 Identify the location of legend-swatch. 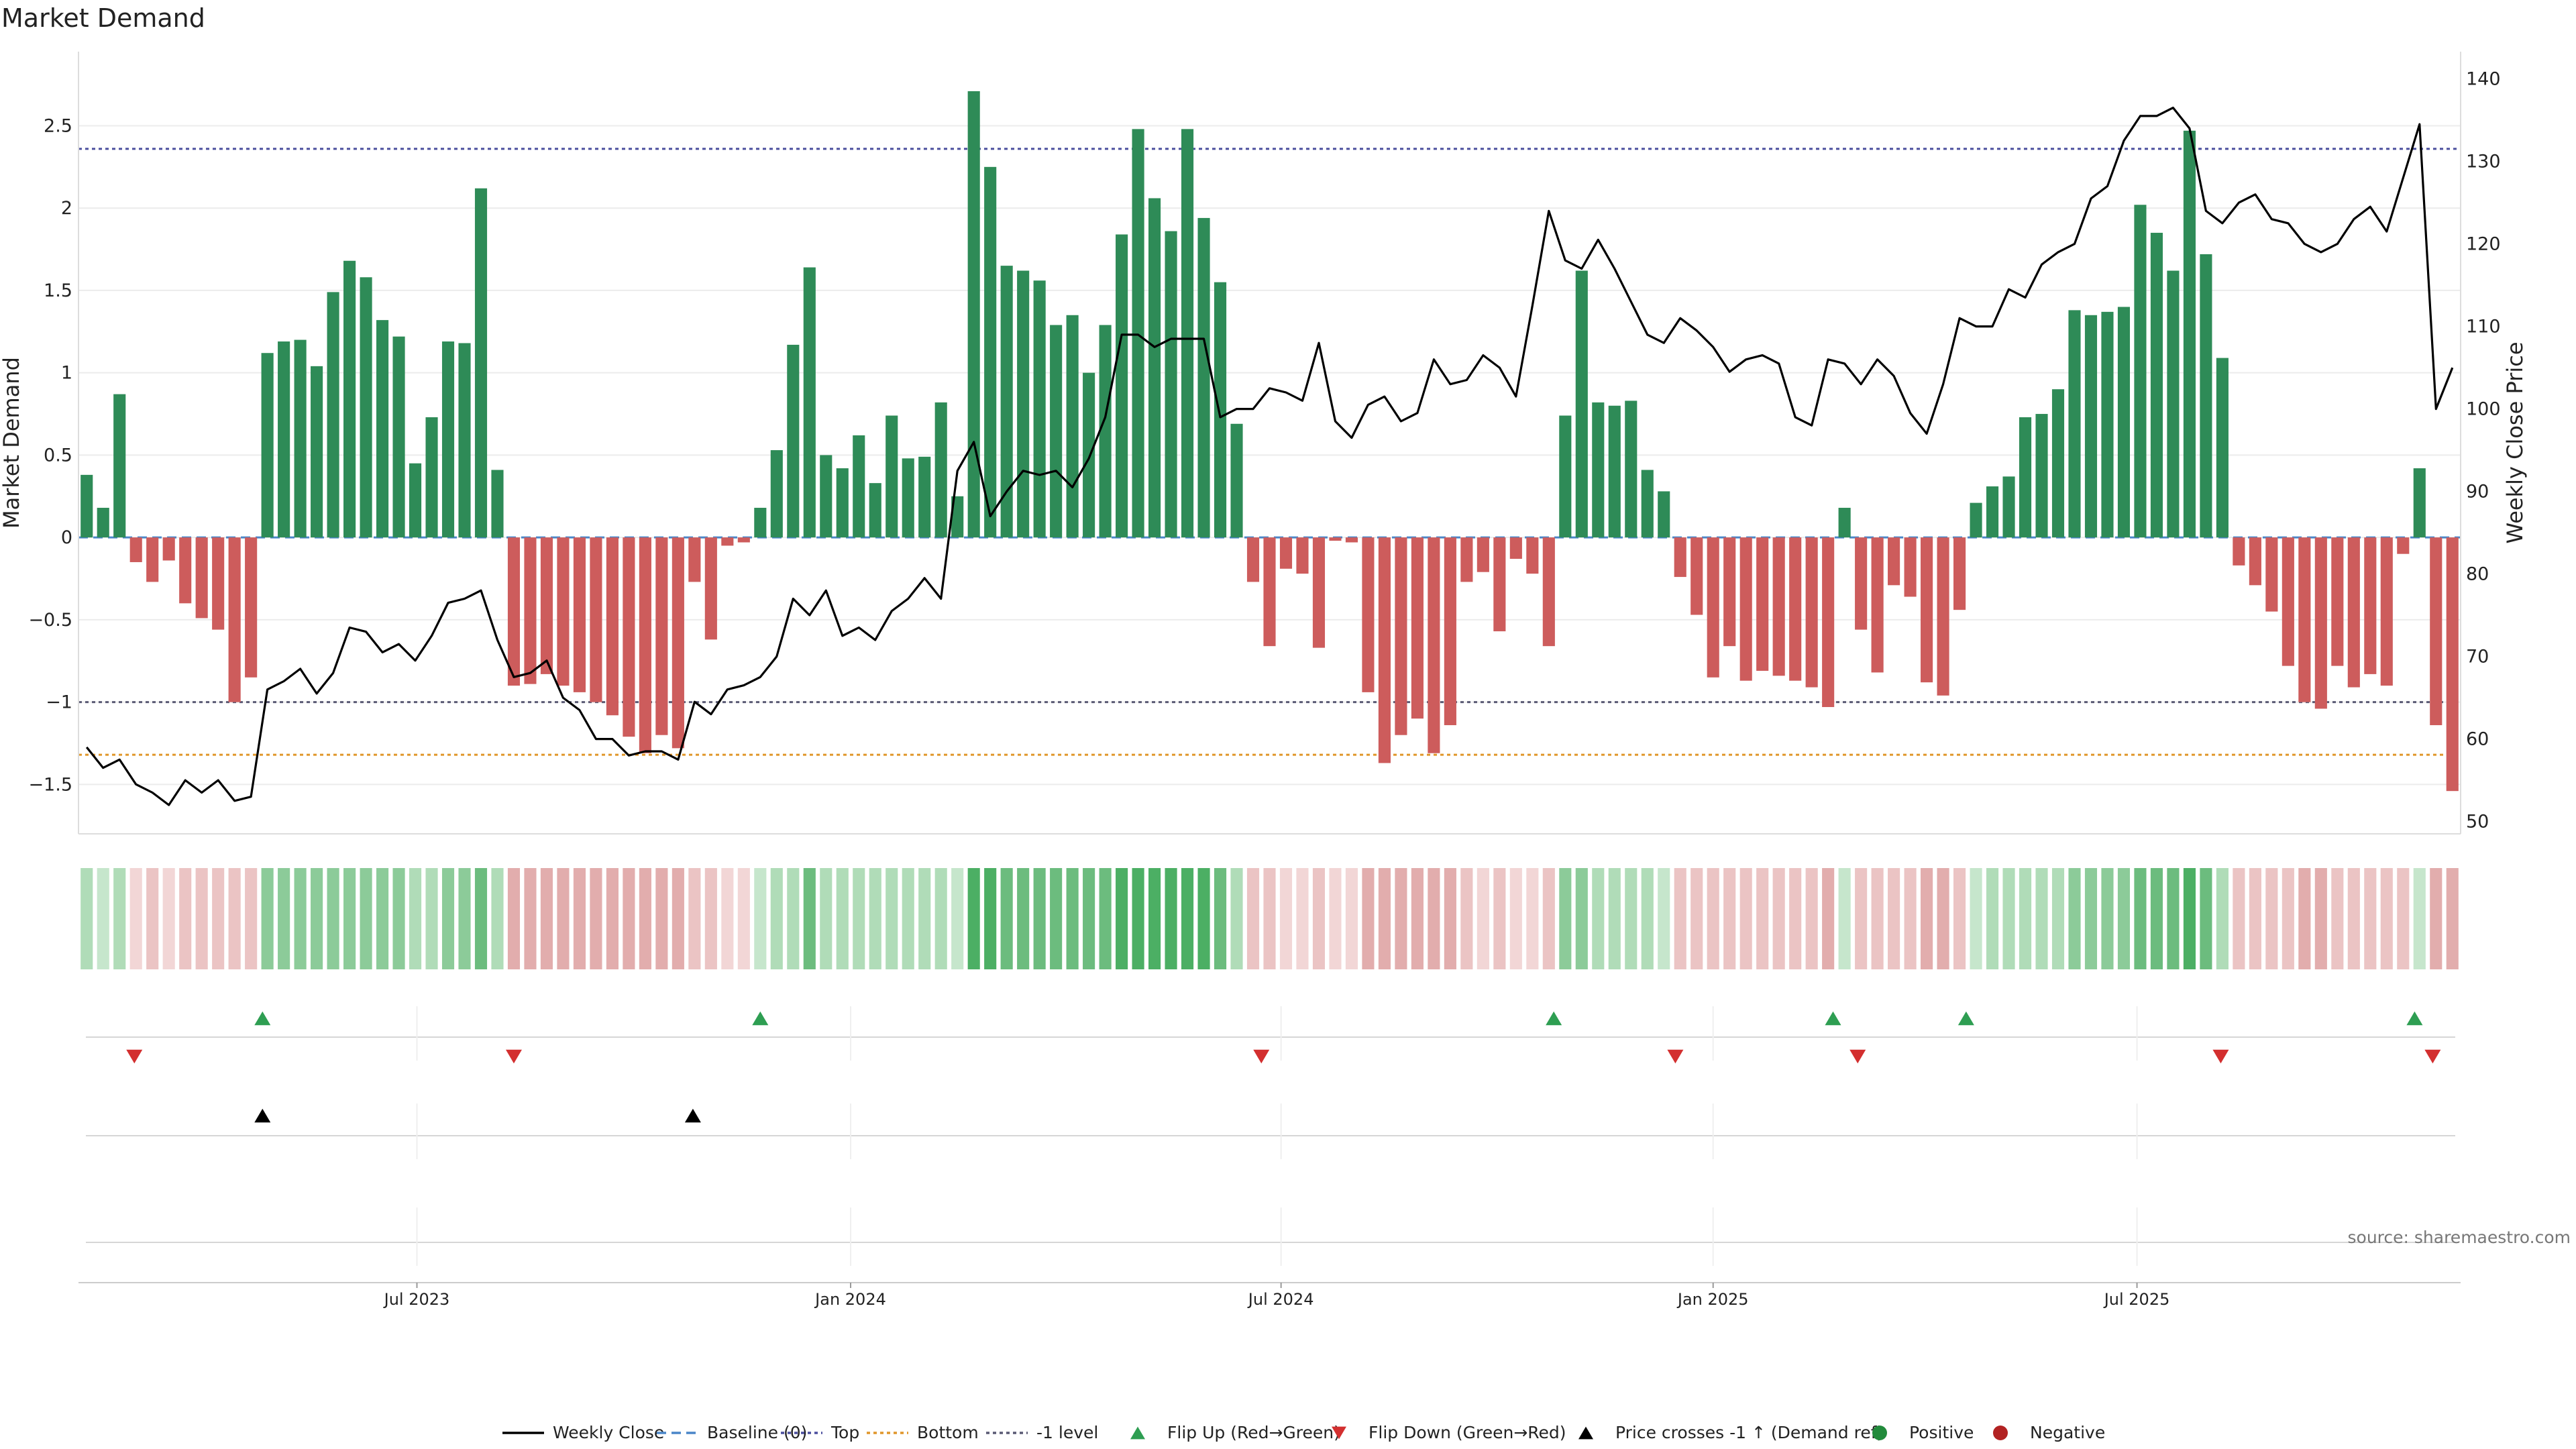
(1137, 1433).